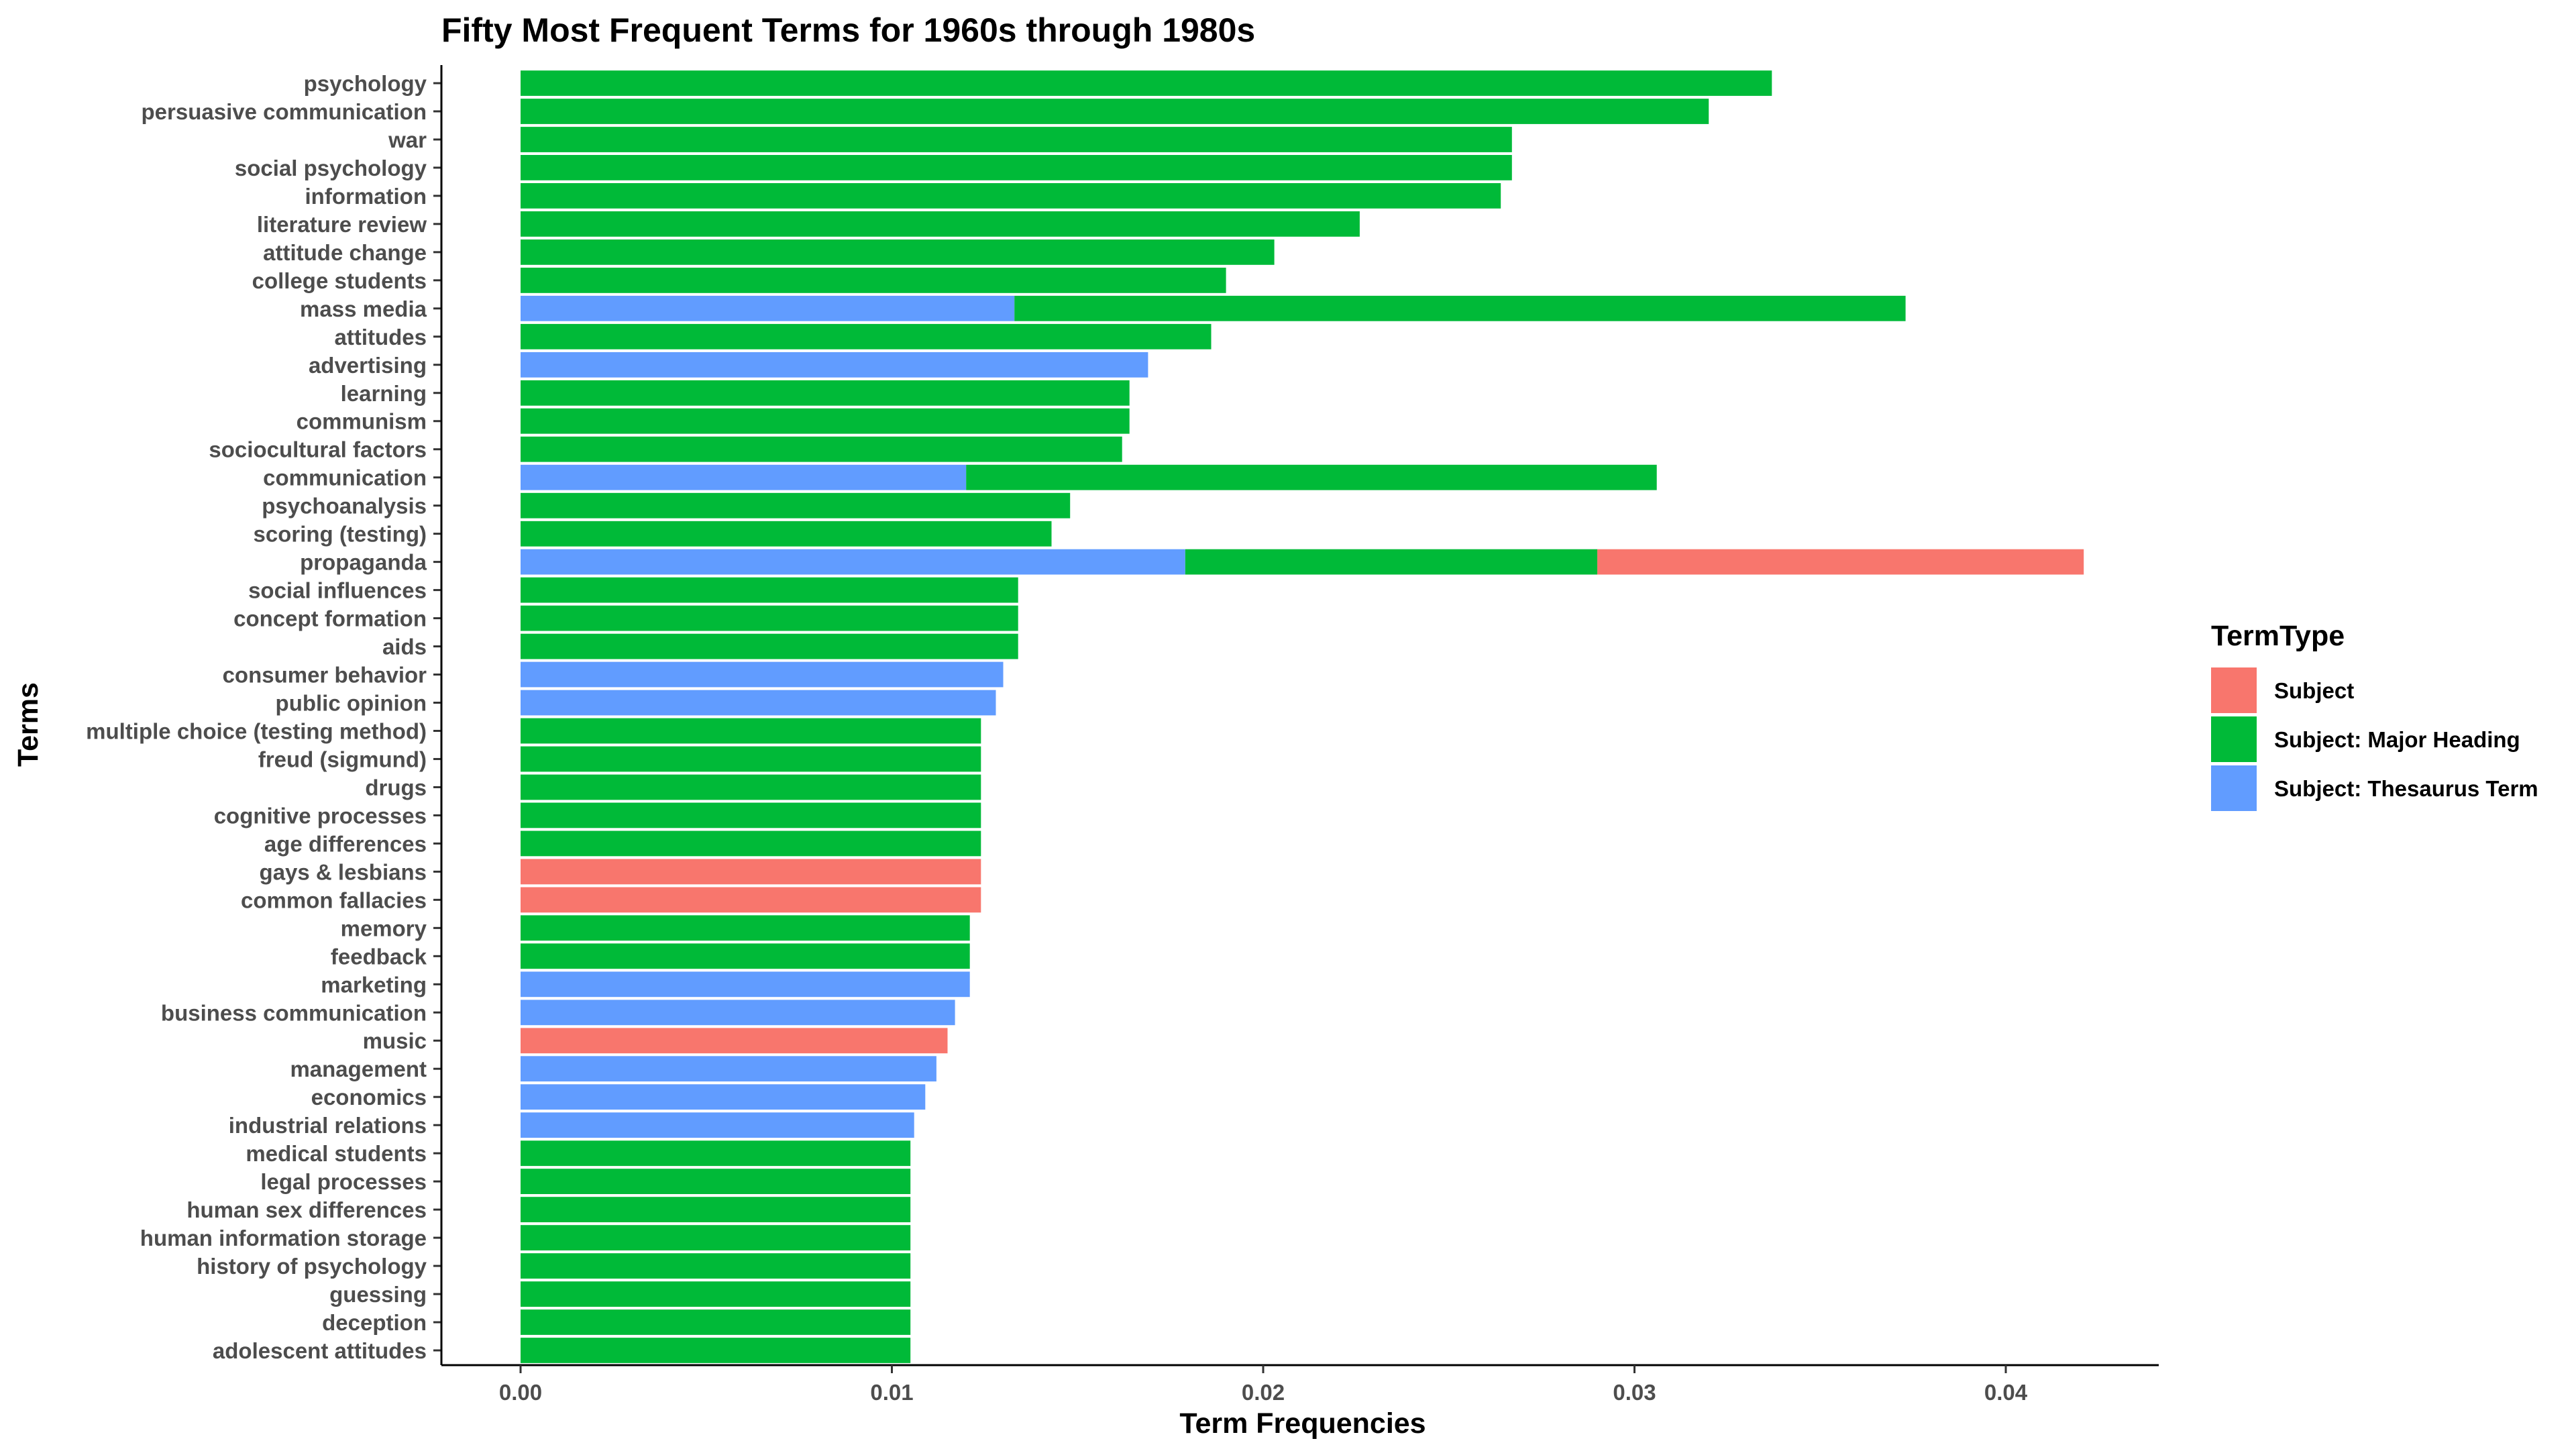  What do you see at coordinates (334, 900) in the screenshot?
I see `y-tick-label: common fallacies` at bounding box center [334, 900].